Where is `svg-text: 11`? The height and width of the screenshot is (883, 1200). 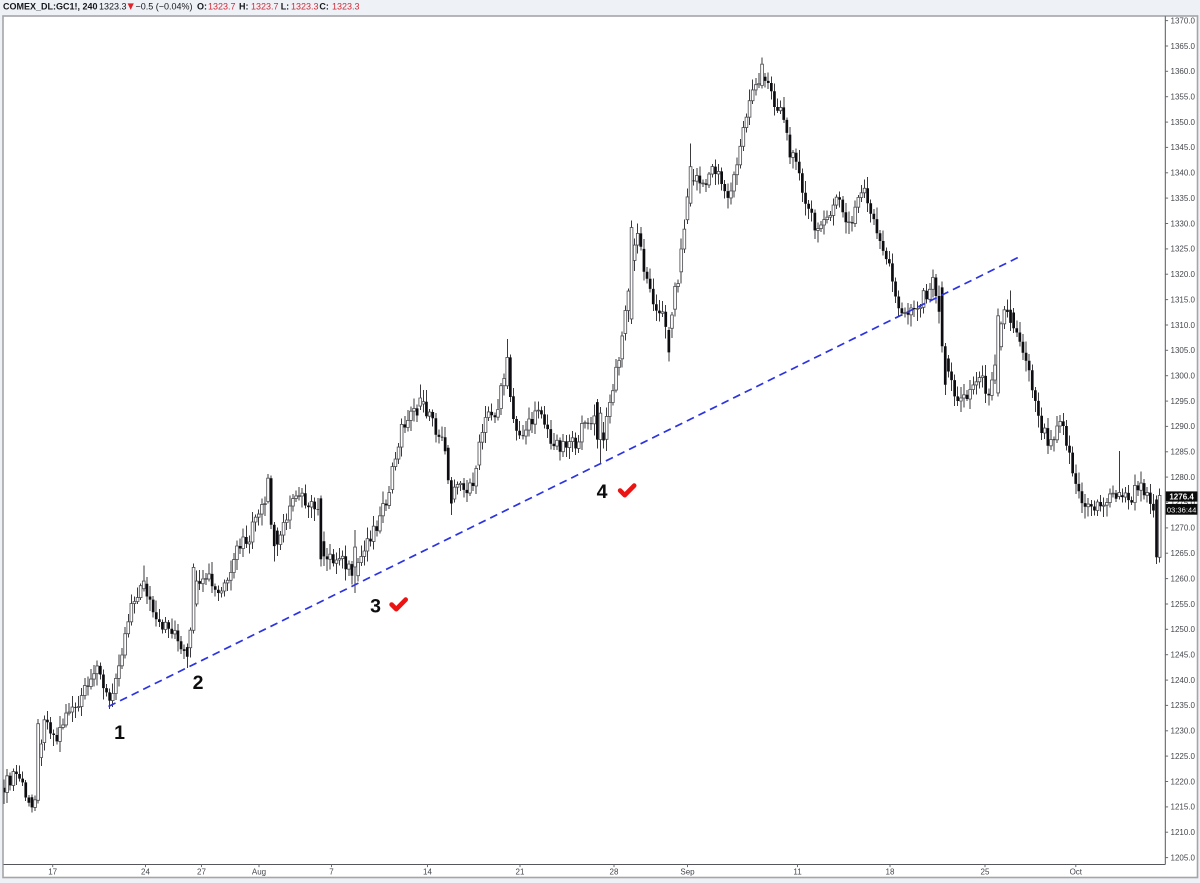 svg-text: 11 is located at coordinates (797, 872).